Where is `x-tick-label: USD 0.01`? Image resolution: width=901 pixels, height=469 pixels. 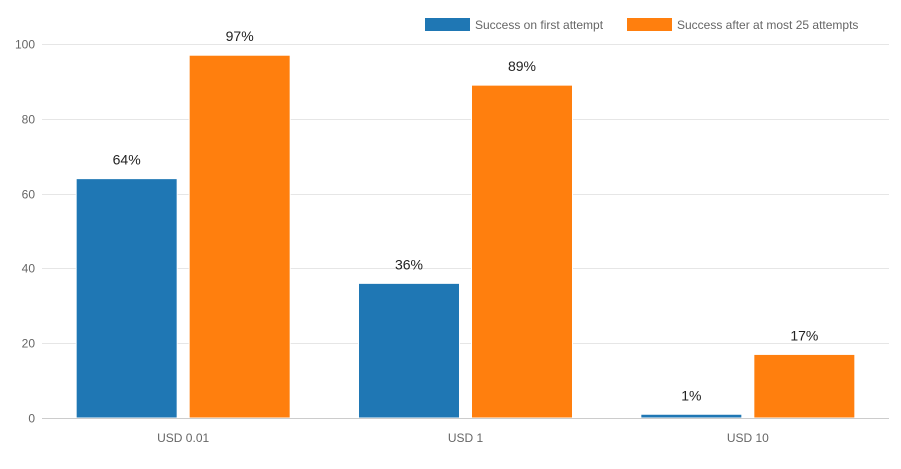
x-tick-label: USD 0.01 is located at coordinates (183, 438).